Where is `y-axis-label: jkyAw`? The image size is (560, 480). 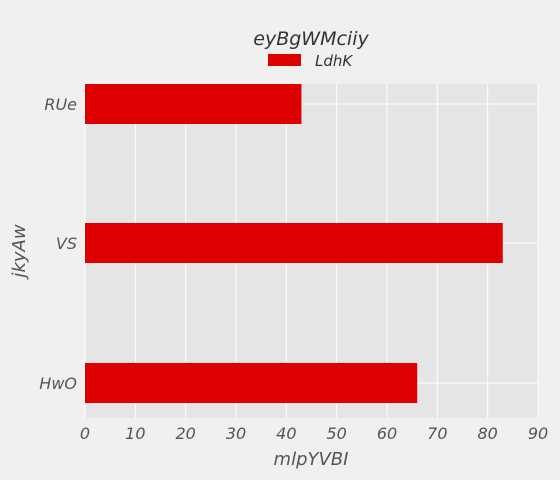 y-axis-label: jkyAw is located at coordinates (19, 252).